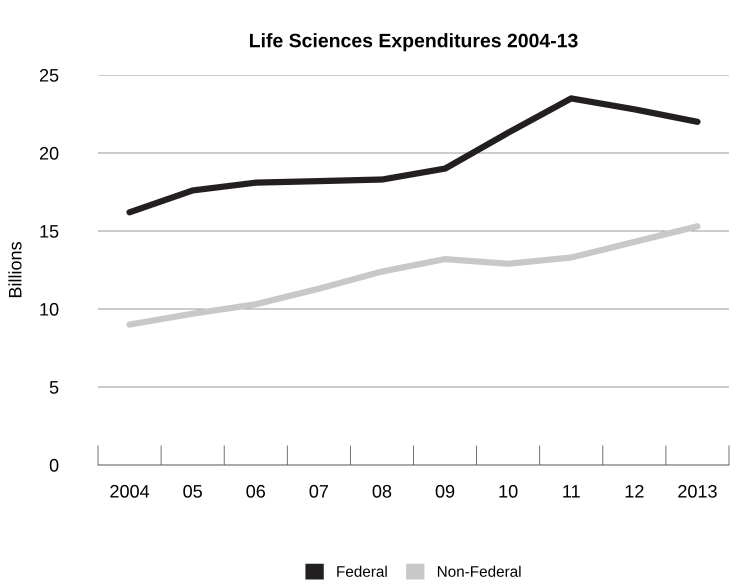  I want to click on x-tick-label: 2013, so click(697, 491).